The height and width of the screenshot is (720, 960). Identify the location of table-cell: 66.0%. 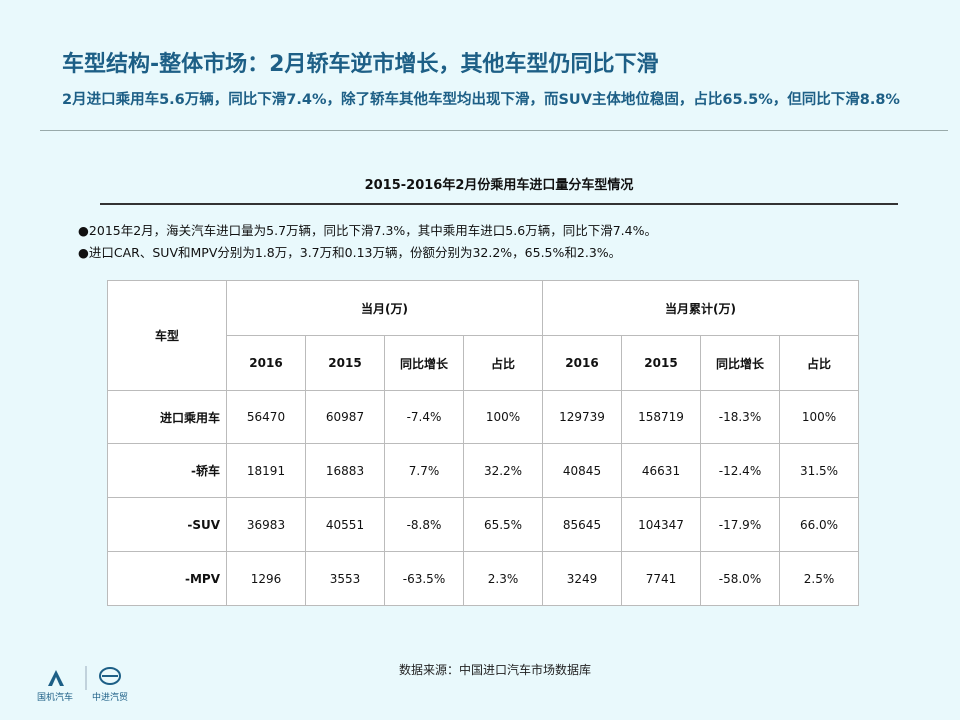
(819, 524).